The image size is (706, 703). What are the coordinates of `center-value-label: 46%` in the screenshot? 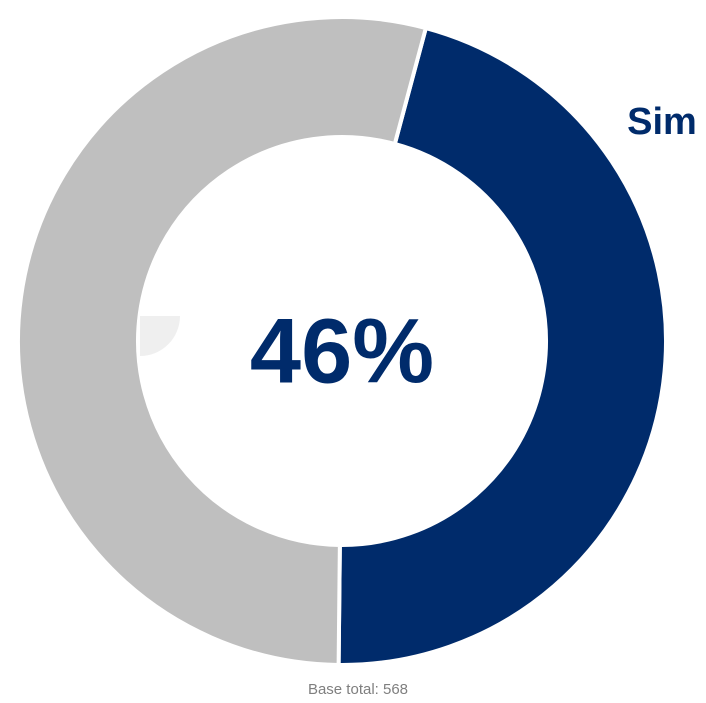 It's located at (342, 351).